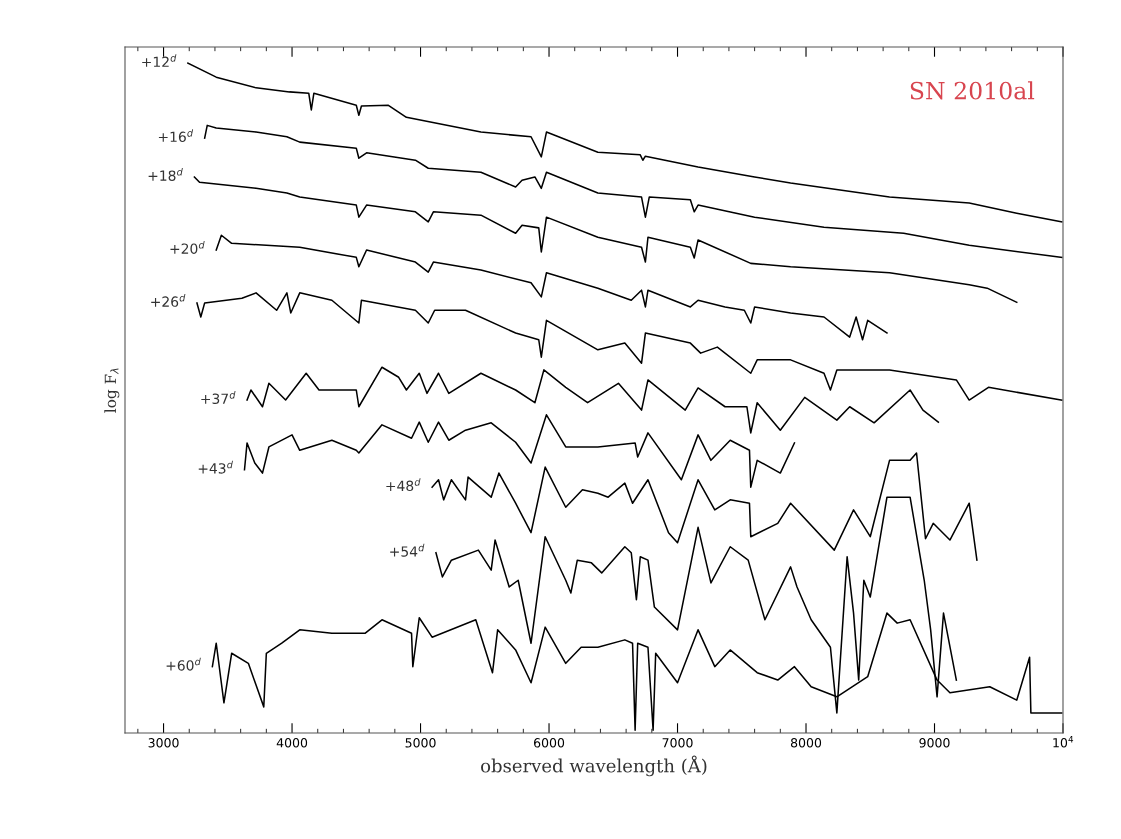  Describe the element at coordinates (549, 743) in the screenshot. I see `x-tick-label: 6000` at that location.